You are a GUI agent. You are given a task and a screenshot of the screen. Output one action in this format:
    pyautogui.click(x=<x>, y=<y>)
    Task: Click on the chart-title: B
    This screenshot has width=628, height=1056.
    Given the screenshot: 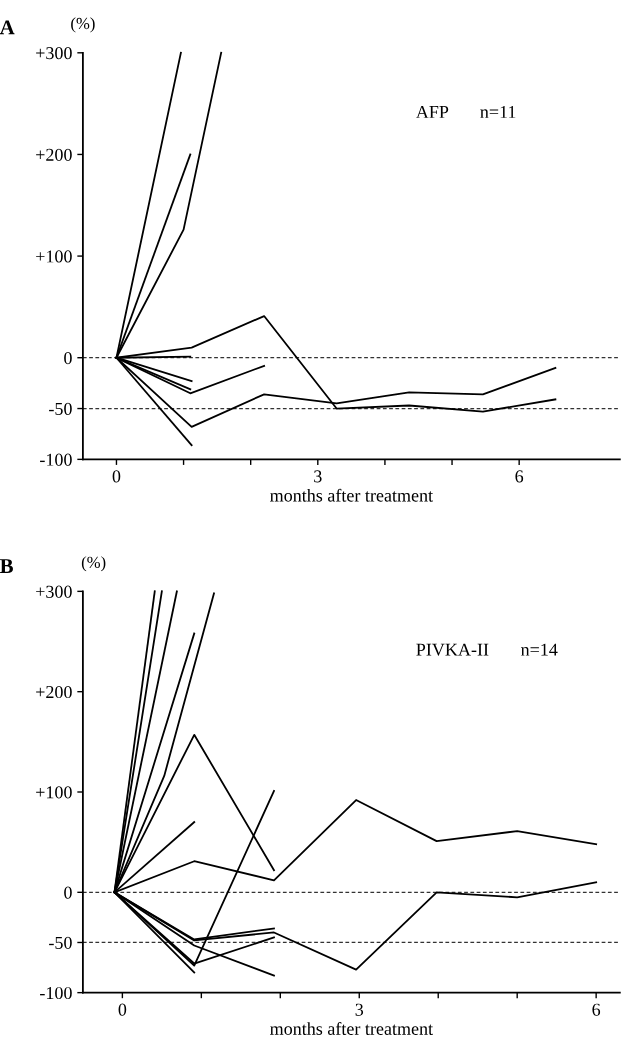 What is the action you would take?
    pyautogui.click(x=6, y=566)
    